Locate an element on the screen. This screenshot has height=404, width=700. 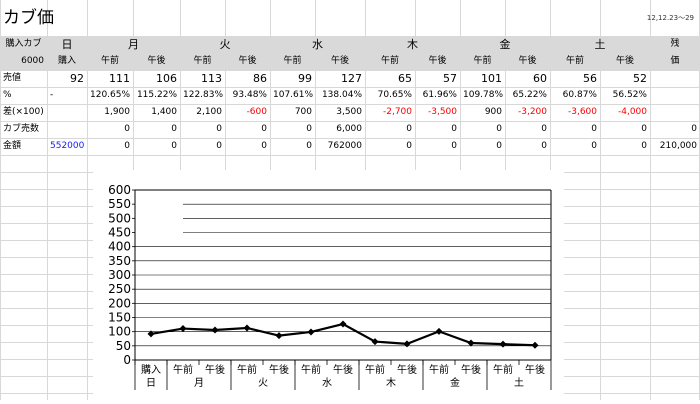
cell-price-4: 86 is located at coordinates (260, 78).